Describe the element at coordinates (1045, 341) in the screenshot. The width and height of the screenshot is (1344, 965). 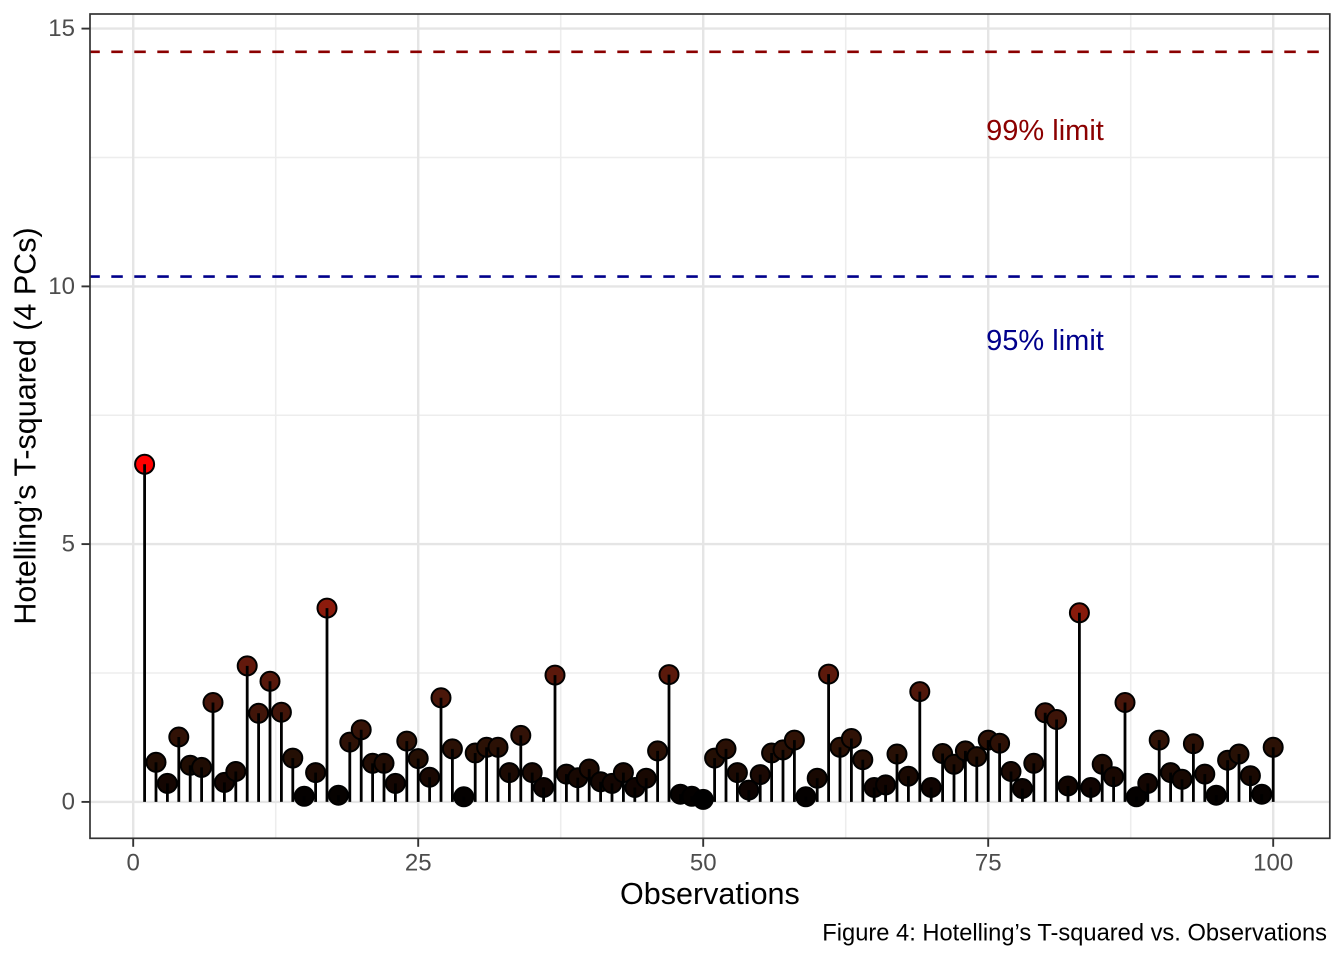
I see `svg-text: 95% limit` at that location.